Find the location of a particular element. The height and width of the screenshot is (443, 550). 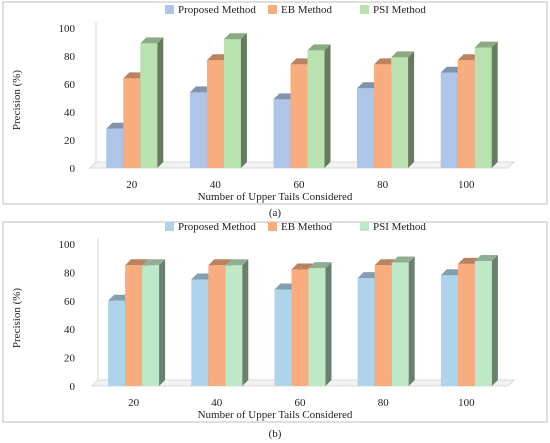

legend-label: Proposed Method is located at coordinates (217, 10).